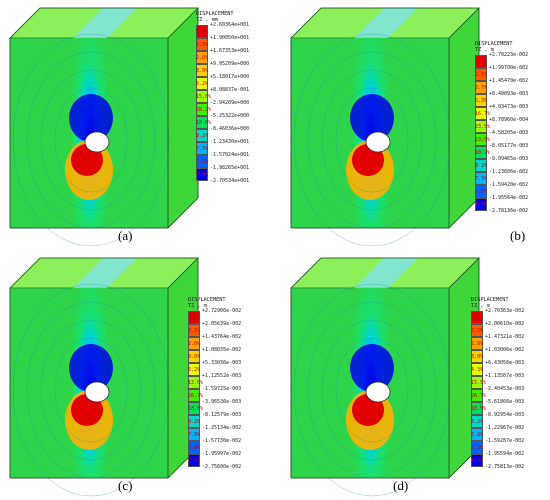 The height and width of the screenshot is (500, 550). I want to click on legend-swatch-row: 10.5%, so click(489, 409).